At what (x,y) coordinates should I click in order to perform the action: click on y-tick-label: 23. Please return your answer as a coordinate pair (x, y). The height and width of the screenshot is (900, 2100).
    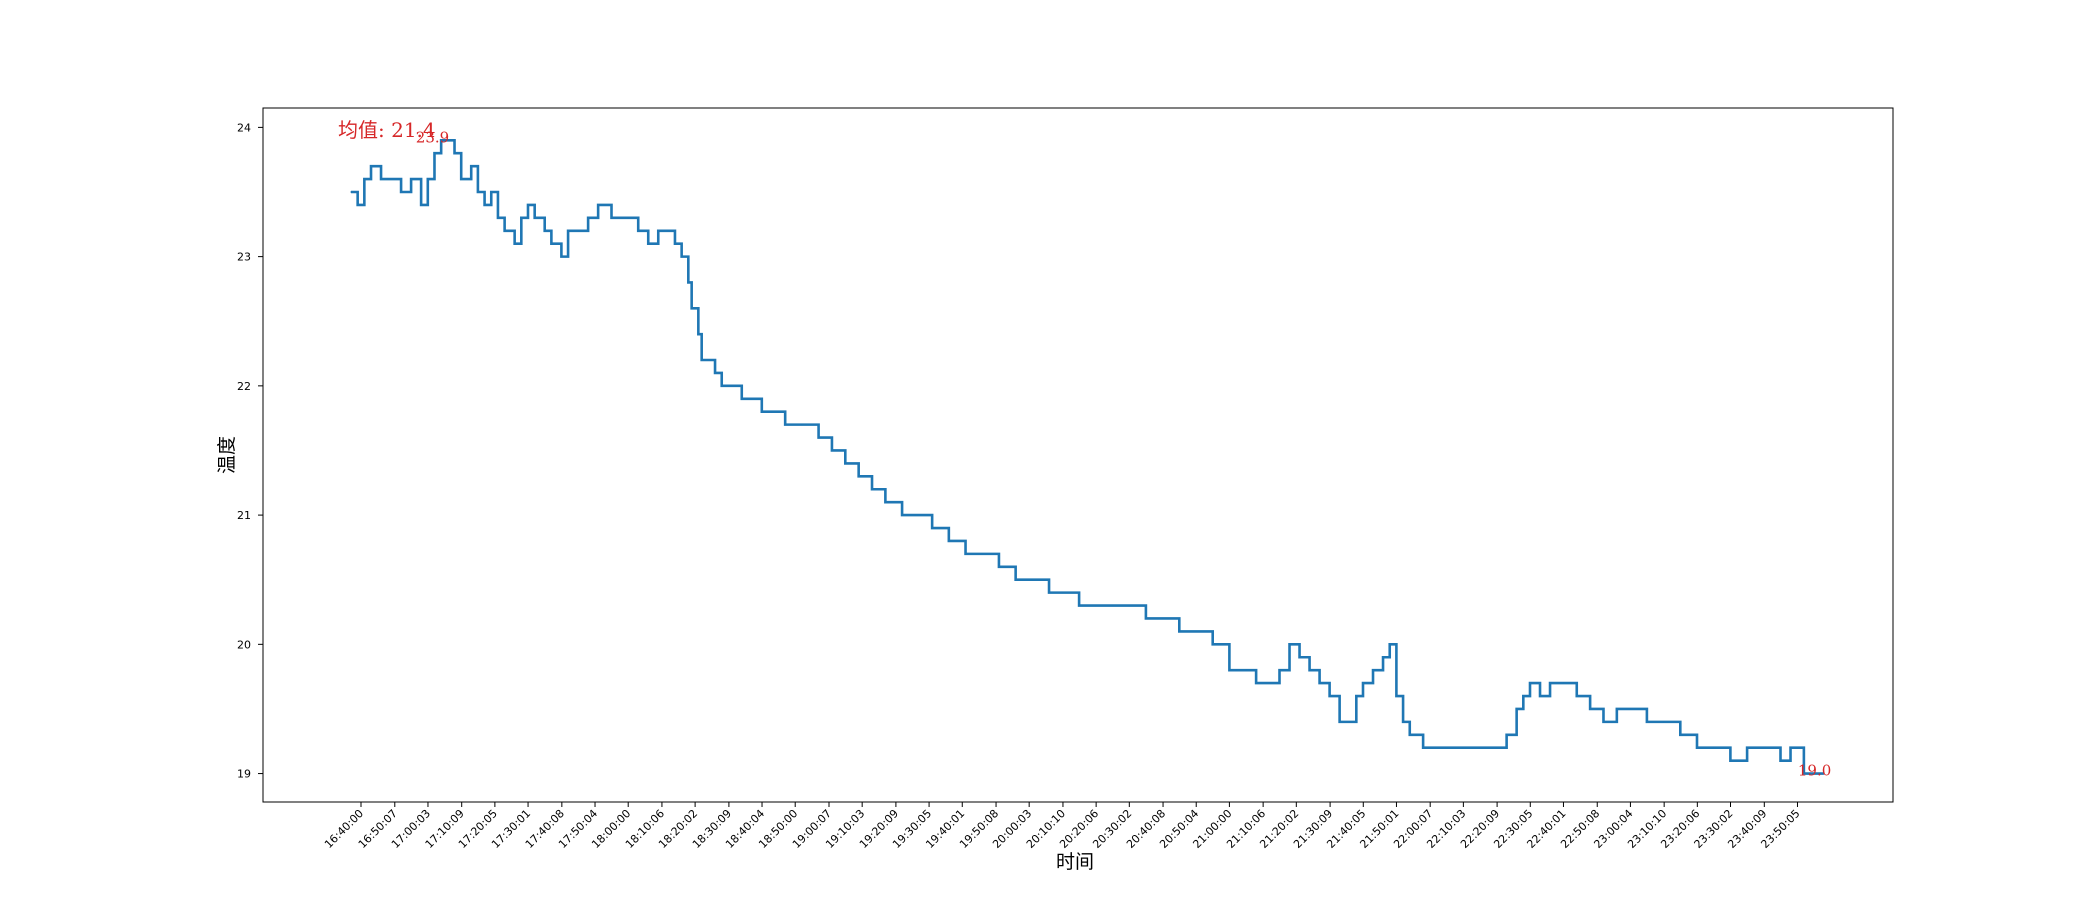
    Looking at the image, I should click on (244, 257).